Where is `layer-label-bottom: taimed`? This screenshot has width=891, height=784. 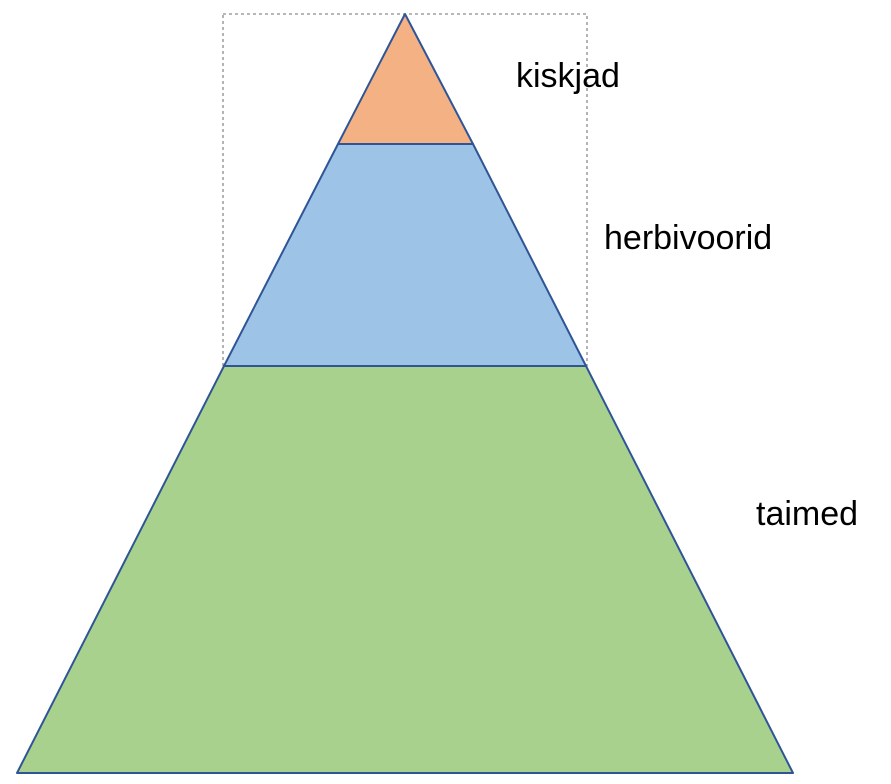 layer-label-bottom: taimed is located at coordinates (807, 514).